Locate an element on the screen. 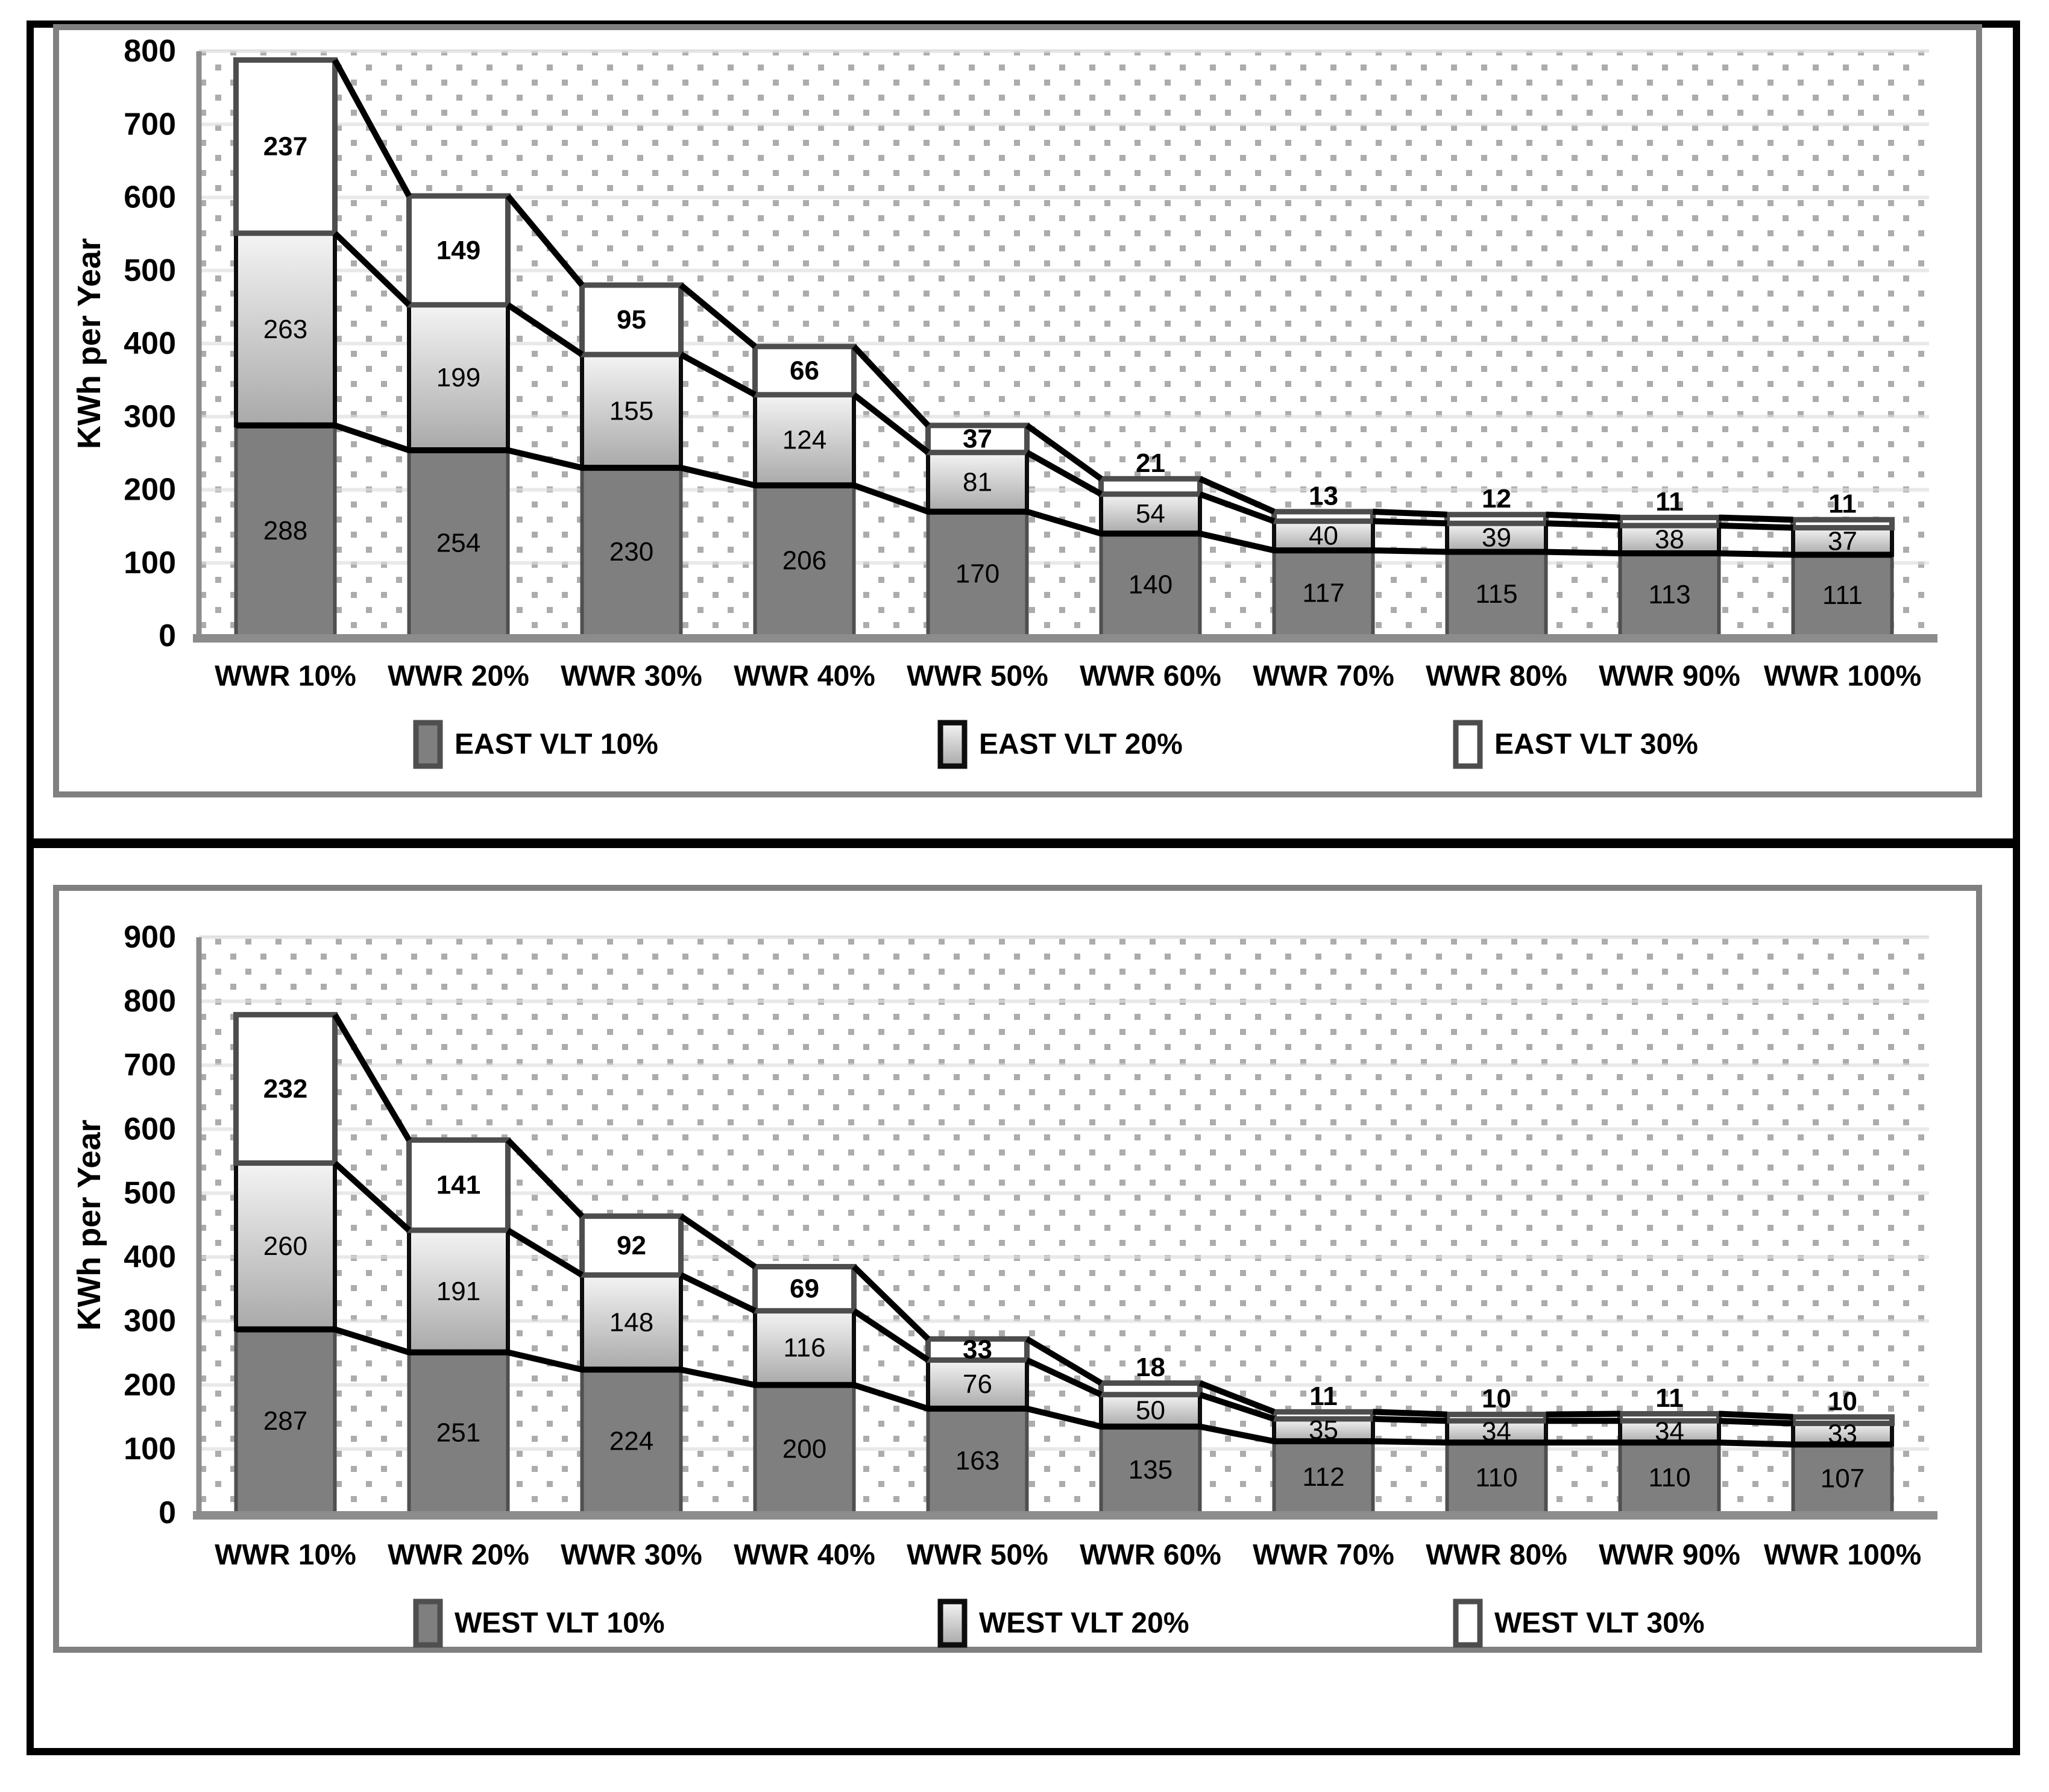  data-label: 111 is located at coordinates (1843, 595).